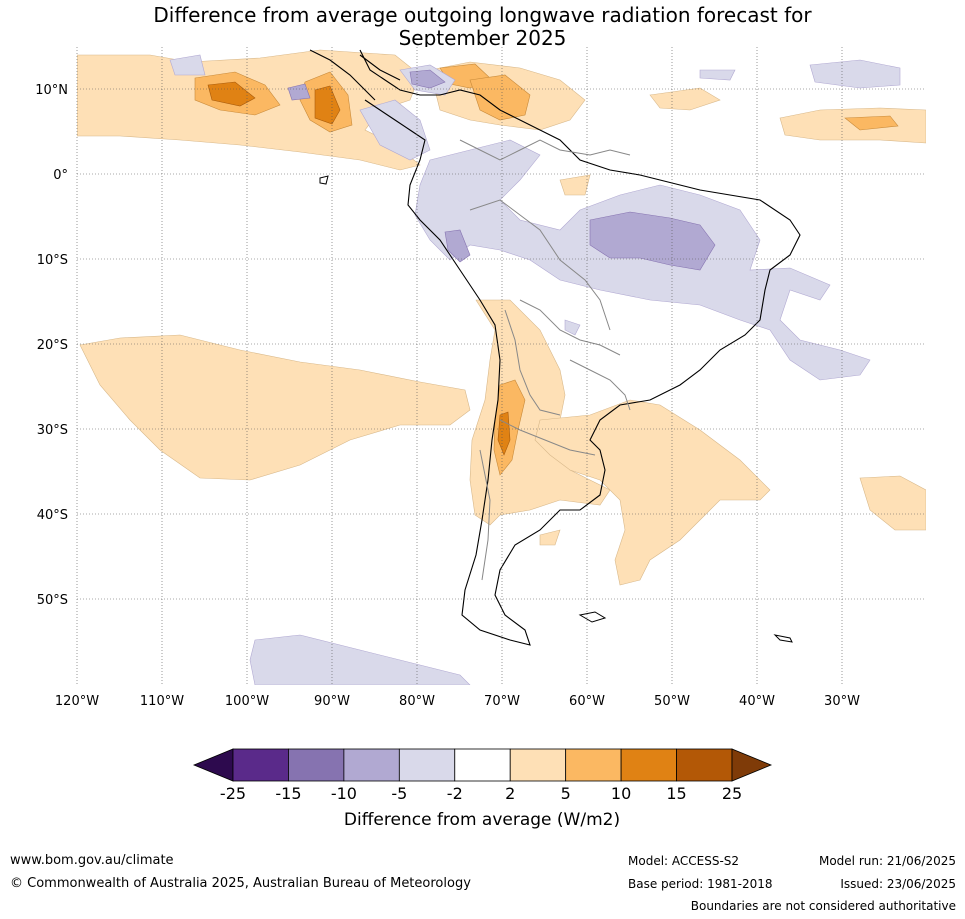  Describe the element at coordinates (52, 600) in the screenshot. I see `lat-label: 50°S` at that location.